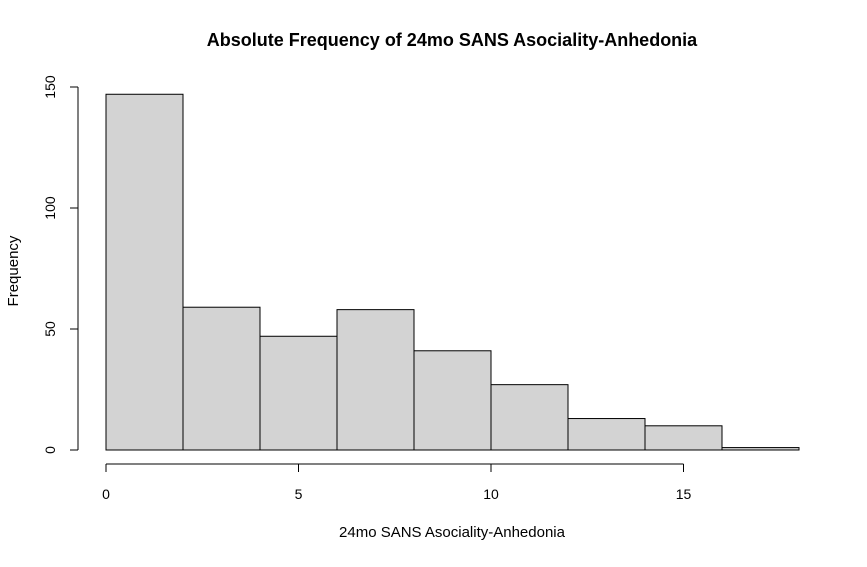 The width and height of the screenshot is (867, 567). What do you see at coordinates (50, 87) in the screenshot?
I see `y-tick-label: 150` at bounding box center [50, 87].